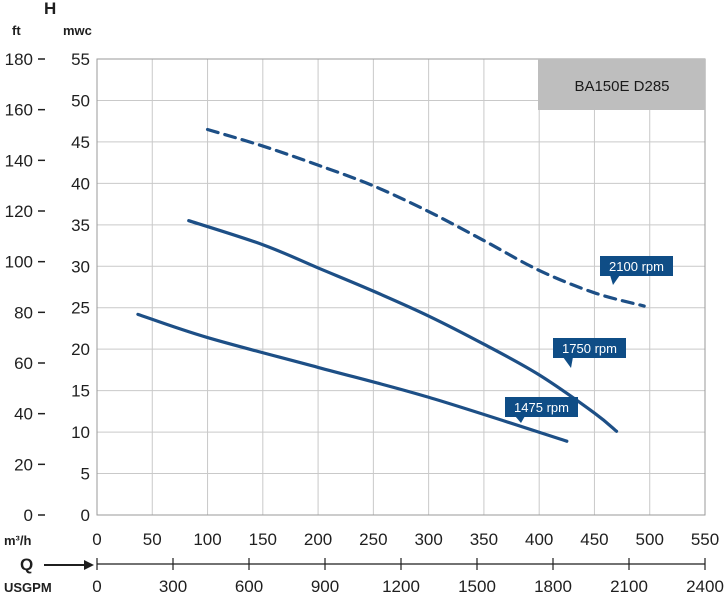 Image resolution: width=725 pixels, height=600 pixels. Describe the element at coordinates (80, 266) in the screenshot. I see `y-mwc-tick-label: 30` at that location.